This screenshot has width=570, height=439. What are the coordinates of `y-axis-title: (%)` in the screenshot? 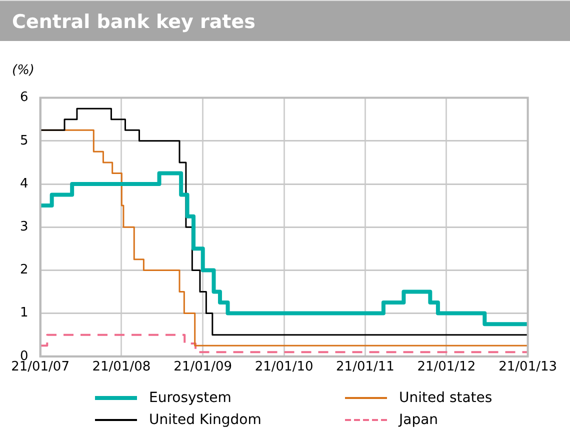 It's located at (23, 70).